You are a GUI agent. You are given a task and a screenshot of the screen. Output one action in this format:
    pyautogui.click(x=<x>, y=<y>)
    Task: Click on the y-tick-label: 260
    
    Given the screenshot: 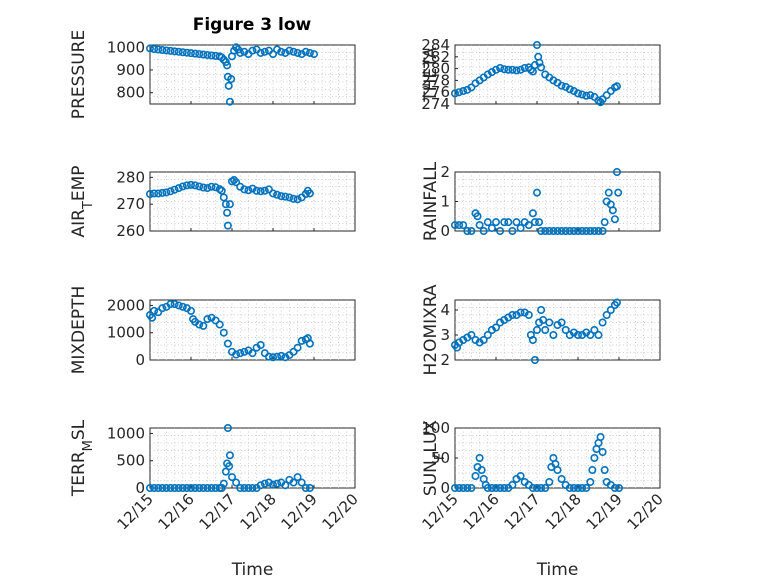 What is the action you would take?
    pyautogui.click(x=130, y=231)
    